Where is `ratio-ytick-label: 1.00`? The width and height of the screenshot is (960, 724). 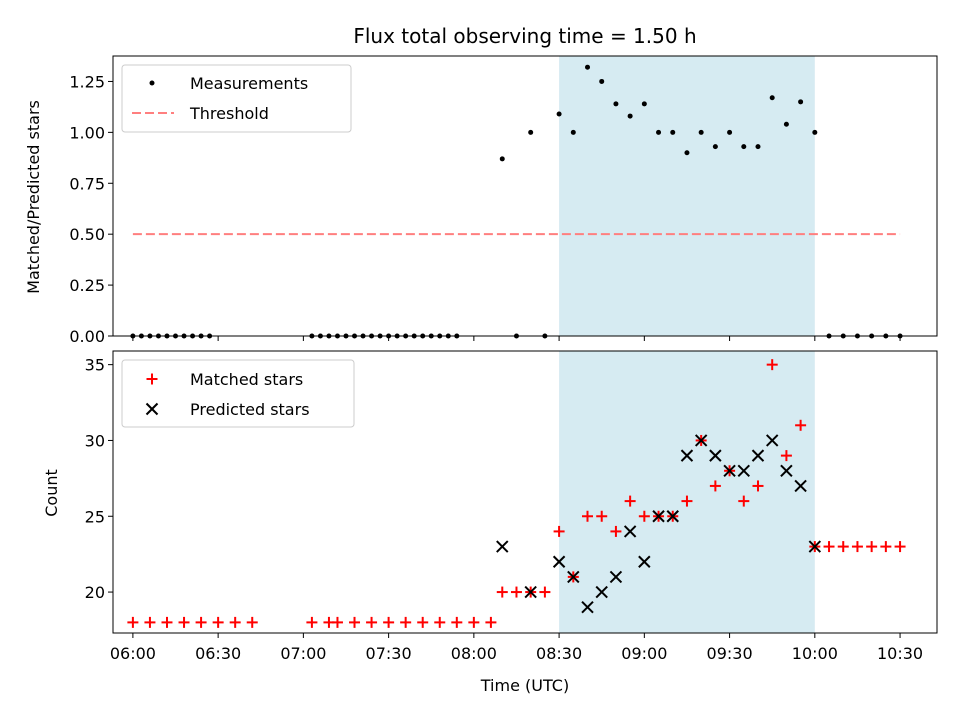 ratio-ytick-label: 1.00 is located at coordinates (87, 132).